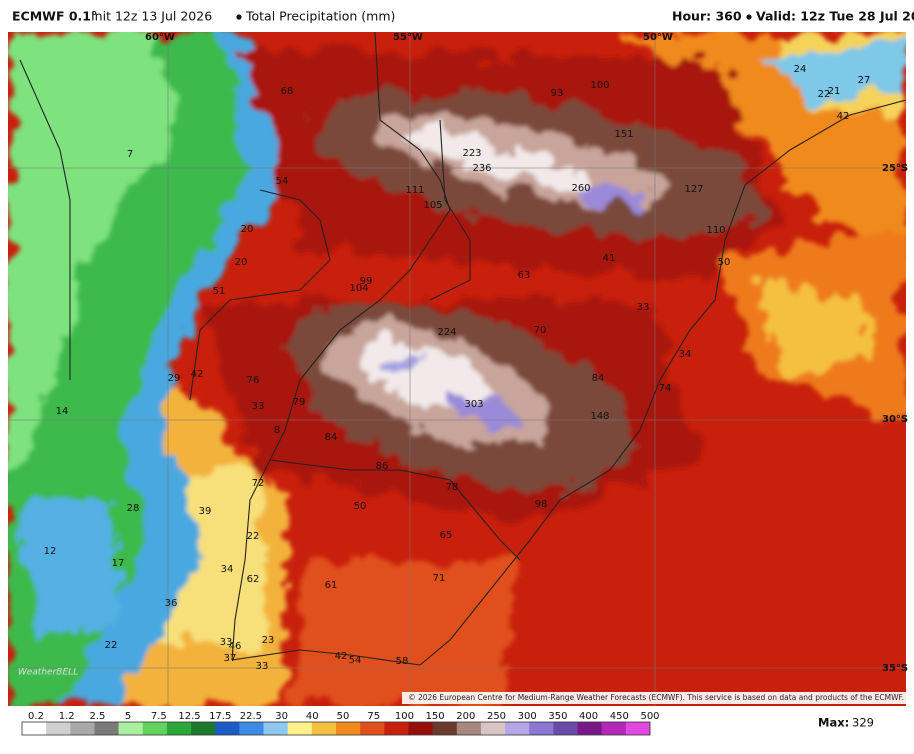 Image resolution: width=914 pixels, height=754 pixels. What do you see at coordinates (599, 416) in the screenshot?
I see `precip-value-label: 148` at bounding box center [599, 416].